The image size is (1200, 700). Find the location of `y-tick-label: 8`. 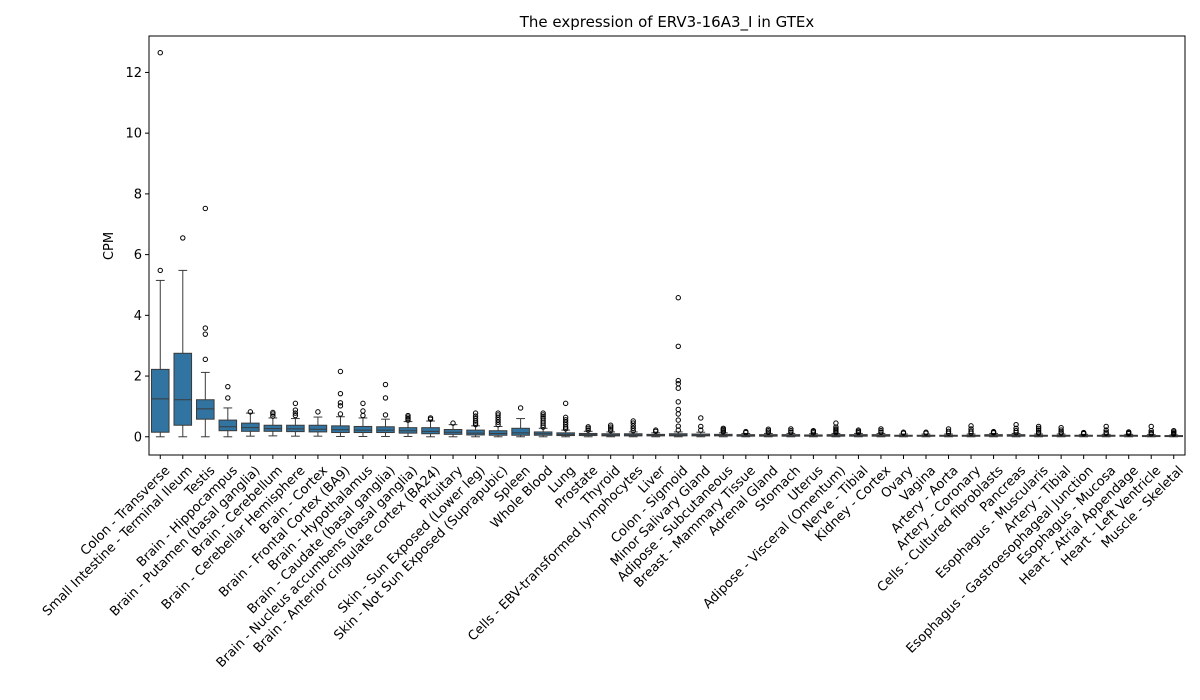

y-tick-label: 8 is located at coordinates (138, 194).